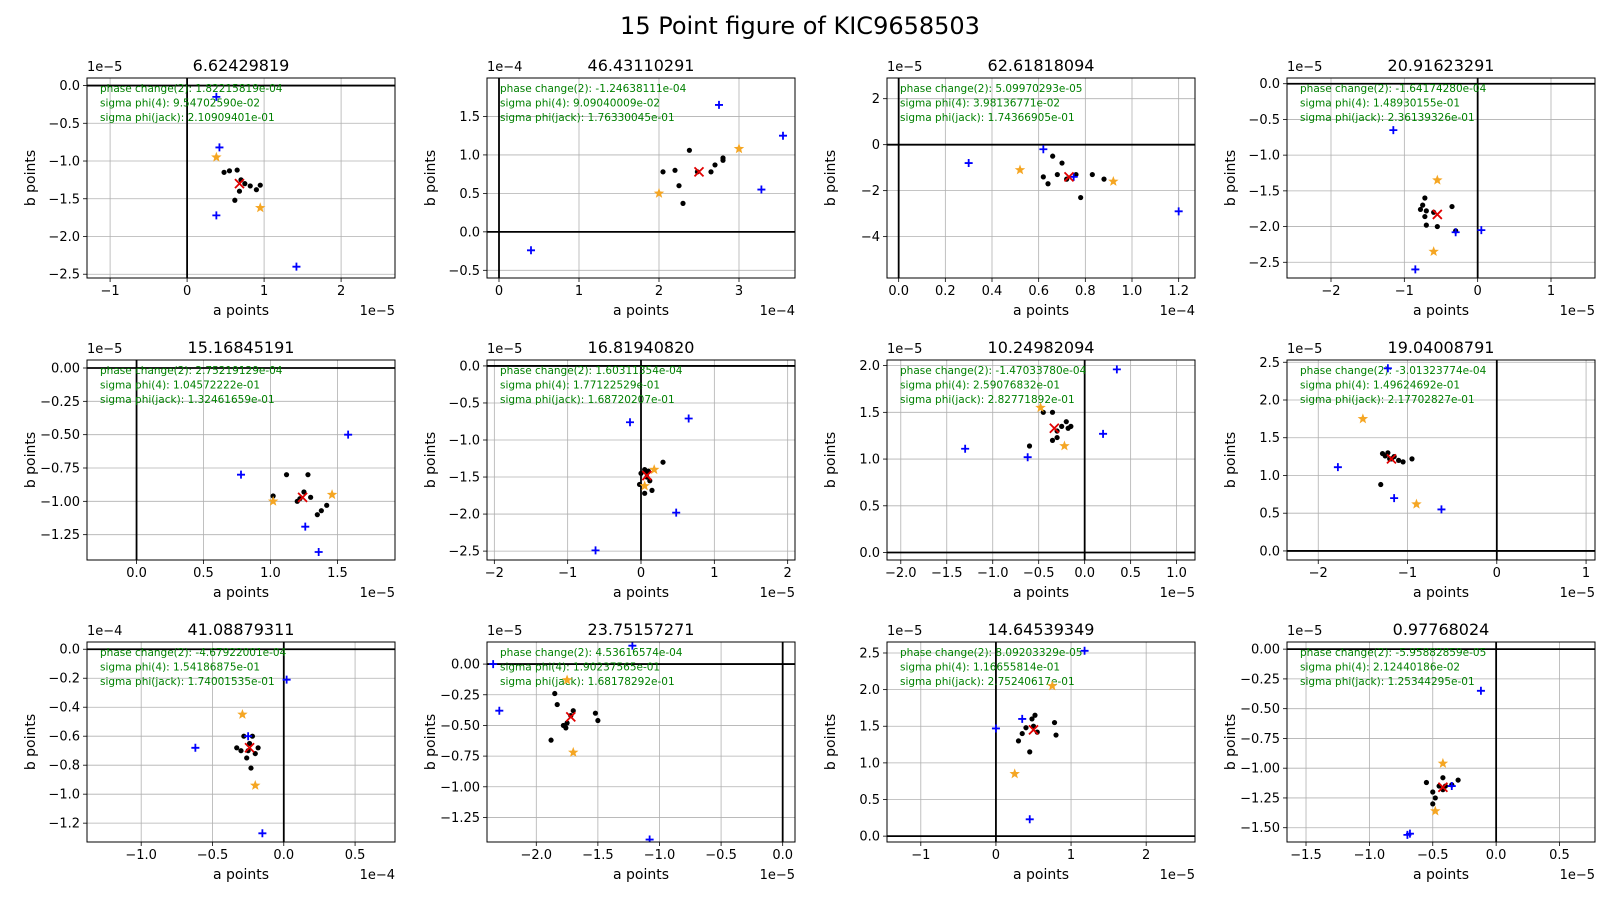 The height and width of the screenshot is (900, 1600). I want to click on y-tick-label: −1.2, so click(64, 824).